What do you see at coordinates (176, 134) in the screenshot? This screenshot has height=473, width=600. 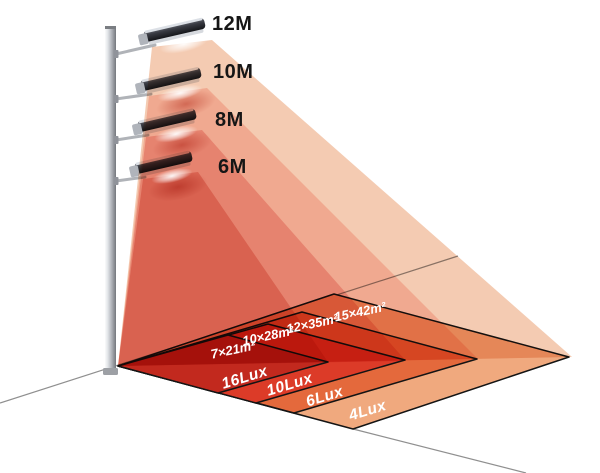 I see `white-glow-8m` at bounding box center [176, 134].